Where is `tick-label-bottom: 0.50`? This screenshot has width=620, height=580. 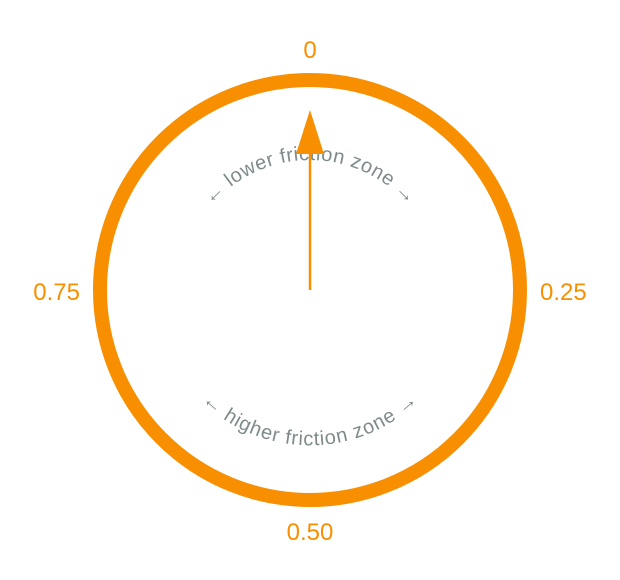
tick-label-bottom: 0.50 is located at coordinates (310, 532).